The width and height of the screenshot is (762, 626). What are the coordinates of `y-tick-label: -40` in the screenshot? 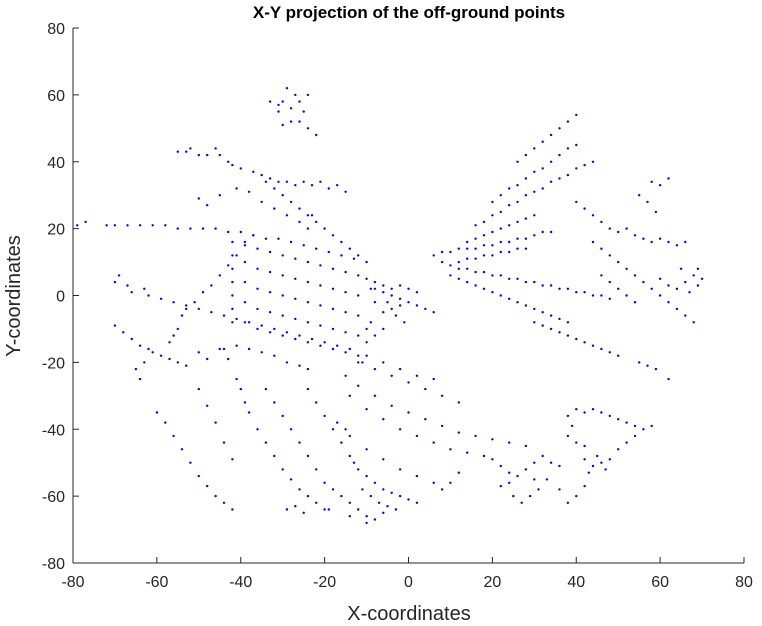 It's located at (53, 430).